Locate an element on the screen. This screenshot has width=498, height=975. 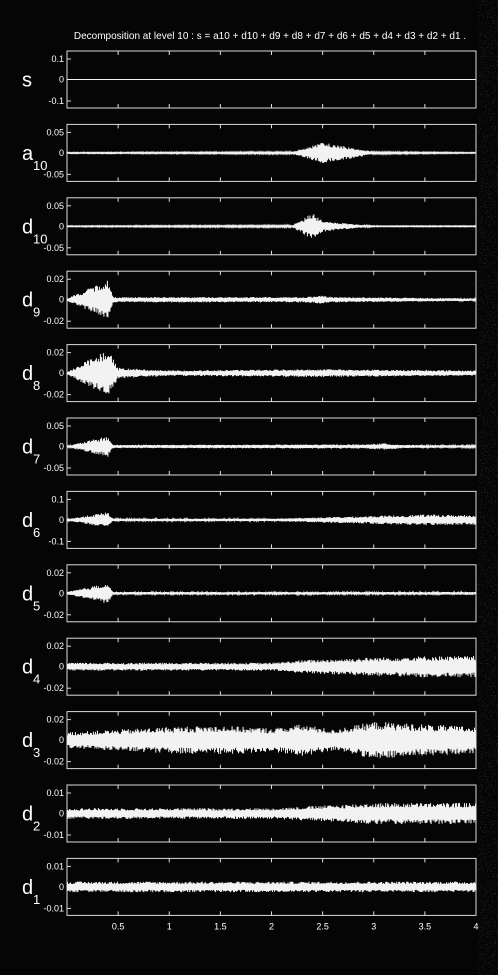
panel-d5: 0.02 0 -0.02 d5 is located at coordinates (249, 593).